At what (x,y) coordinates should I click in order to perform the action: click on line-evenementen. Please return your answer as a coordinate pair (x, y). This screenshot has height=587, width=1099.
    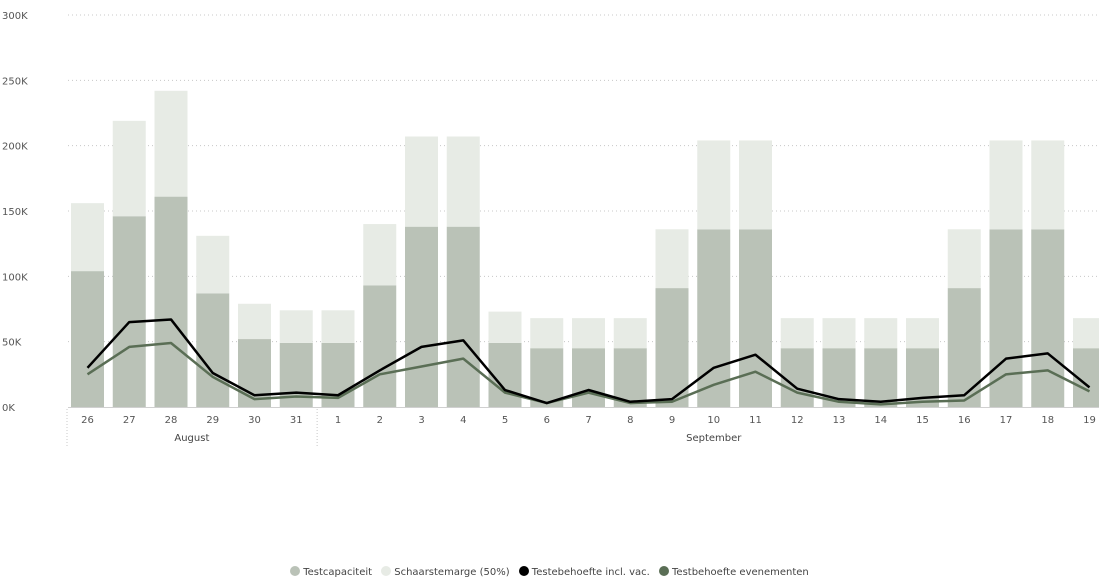
    Looking at the image, I should click on (588, 373).